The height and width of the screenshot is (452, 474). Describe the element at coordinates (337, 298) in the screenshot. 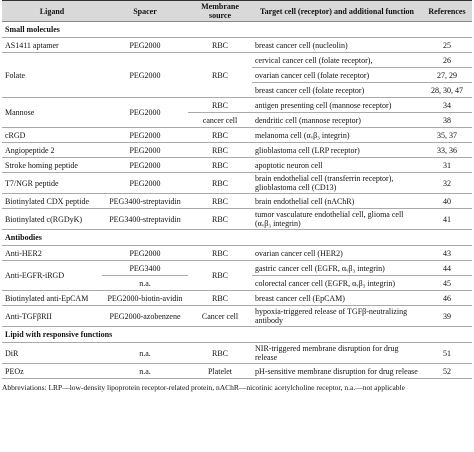

I see `target-cell: breast cancer cell (EpCAM)` at that location.